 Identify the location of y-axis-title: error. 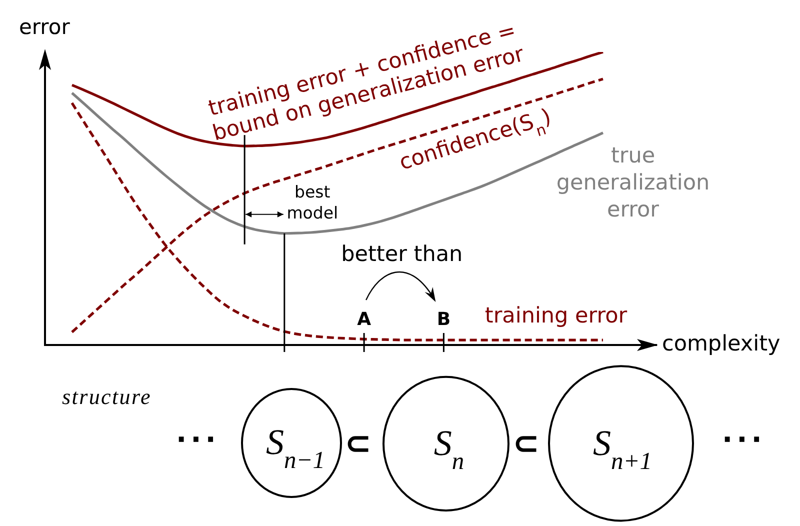
(44, 27).